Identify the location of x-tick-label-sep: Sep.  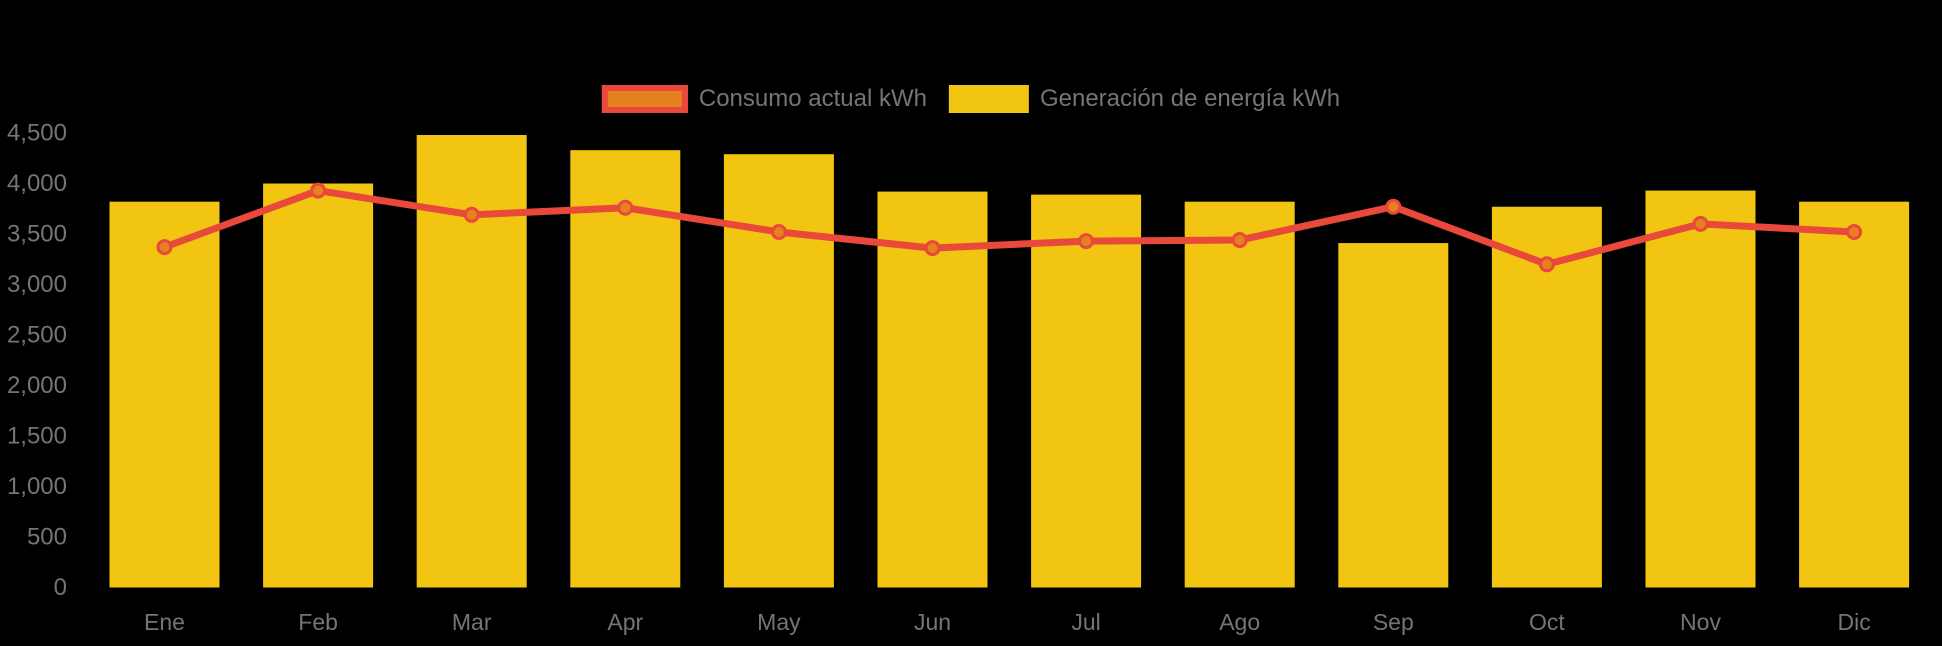
(1393, 622).